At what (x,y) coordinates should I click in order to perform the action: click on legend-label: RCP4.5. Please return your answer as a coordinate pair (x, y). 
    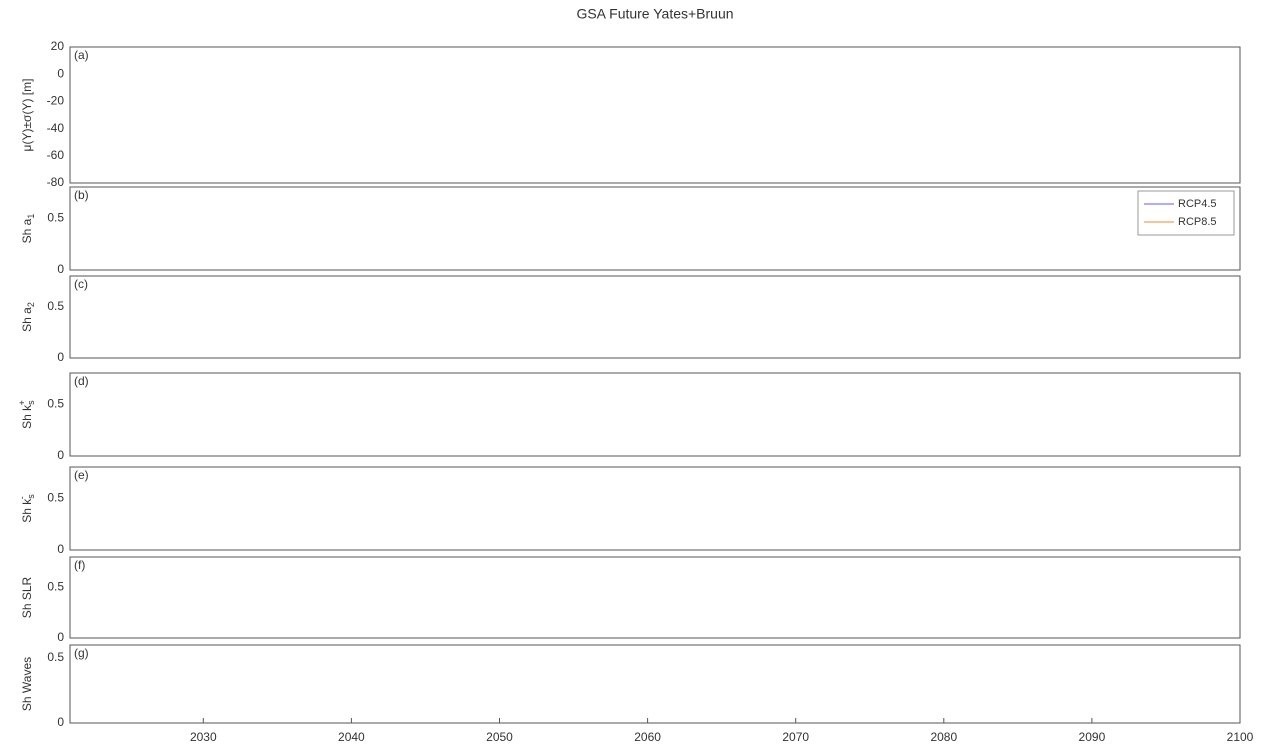
    Looking at the image, I should click on (1197, 204).